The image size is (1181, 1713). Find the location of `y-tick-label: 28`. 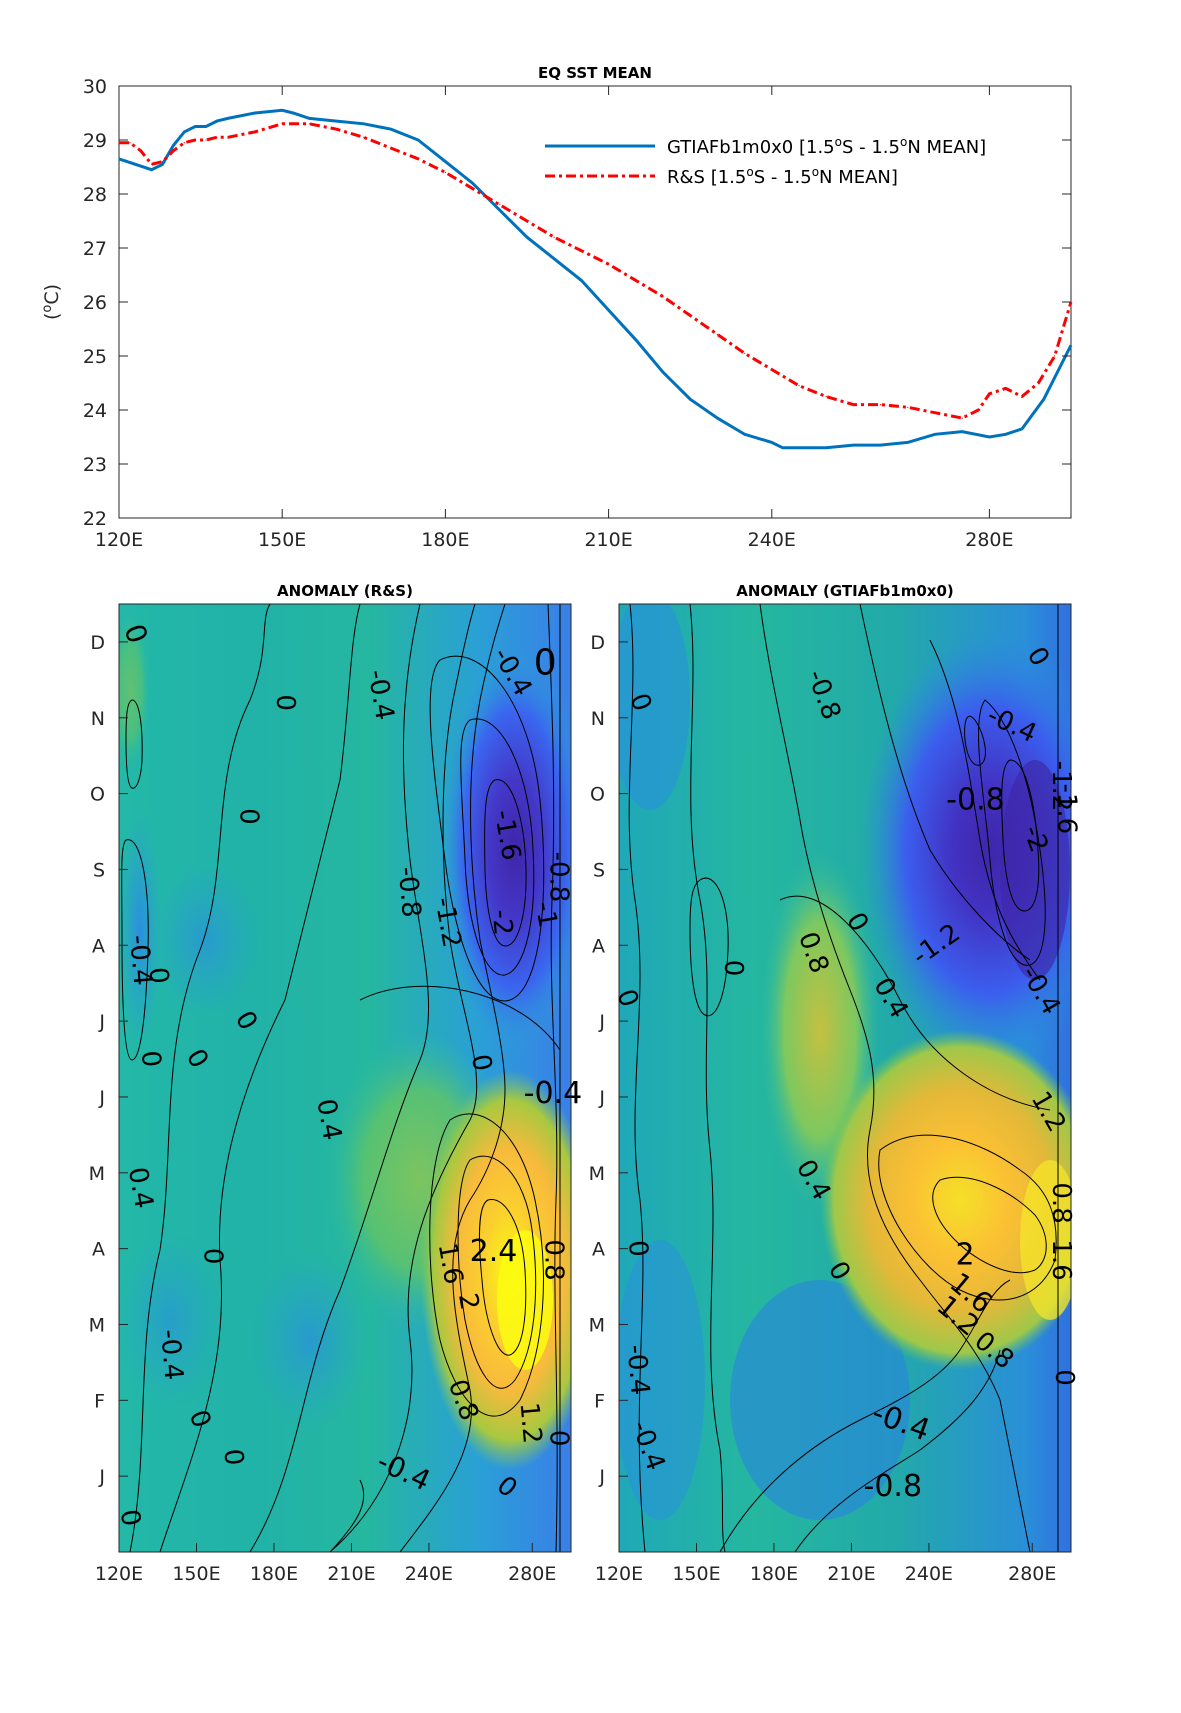

y-tick-label: 28 is located at coordinates (95, 195).